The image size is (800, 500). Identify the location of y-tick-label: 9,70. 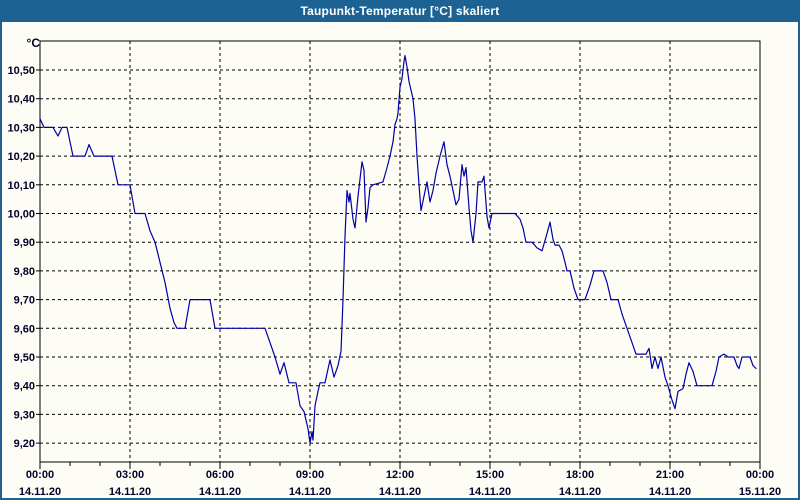
(24, 301).